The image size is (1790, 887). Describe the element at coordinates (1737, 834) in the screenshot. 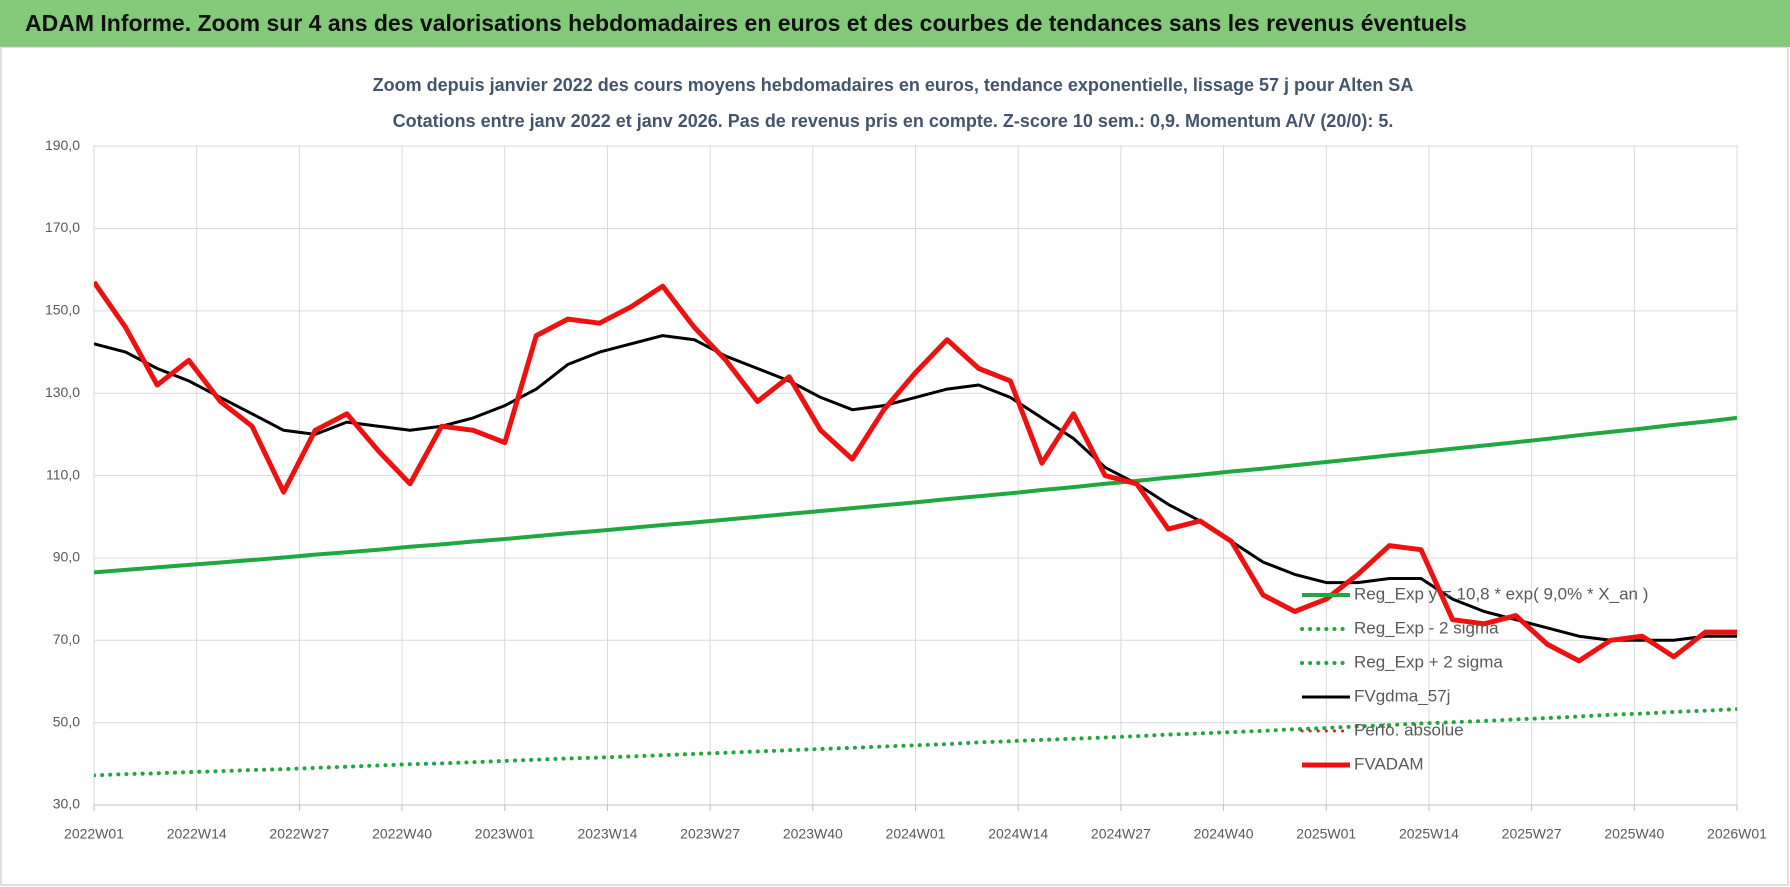

I see `x-tick-label: 2026W01` at that location.